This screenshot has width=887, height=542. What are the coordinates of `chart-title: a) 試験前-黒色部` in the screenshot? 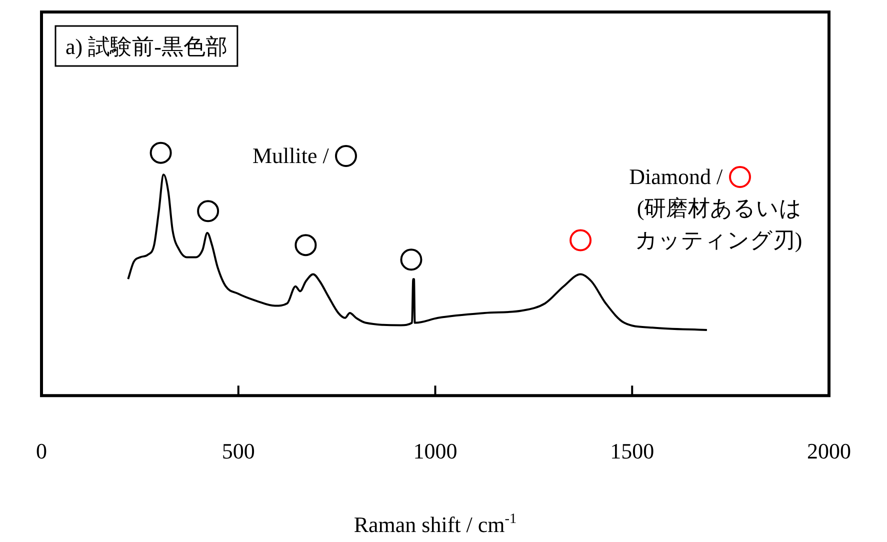 It's located at (147, 46).